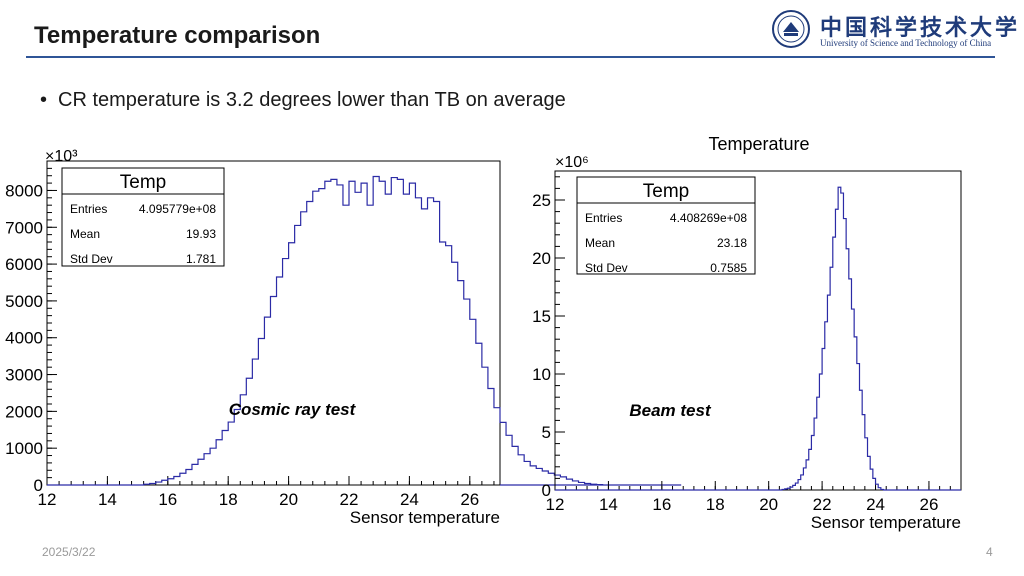 Image resolution: width=1024 pixels, height=576 pixels. Describe the element at coordinates (24, 301) in the screenshot. I see `y-tick-label: 5000` at that location.